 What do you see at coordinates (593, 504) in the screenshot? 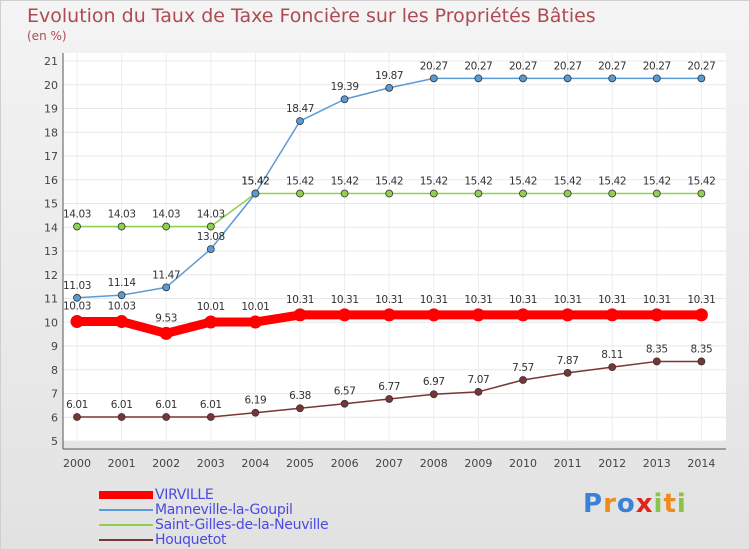
I see `logo-letter: P` at bounding box center [593, 504].